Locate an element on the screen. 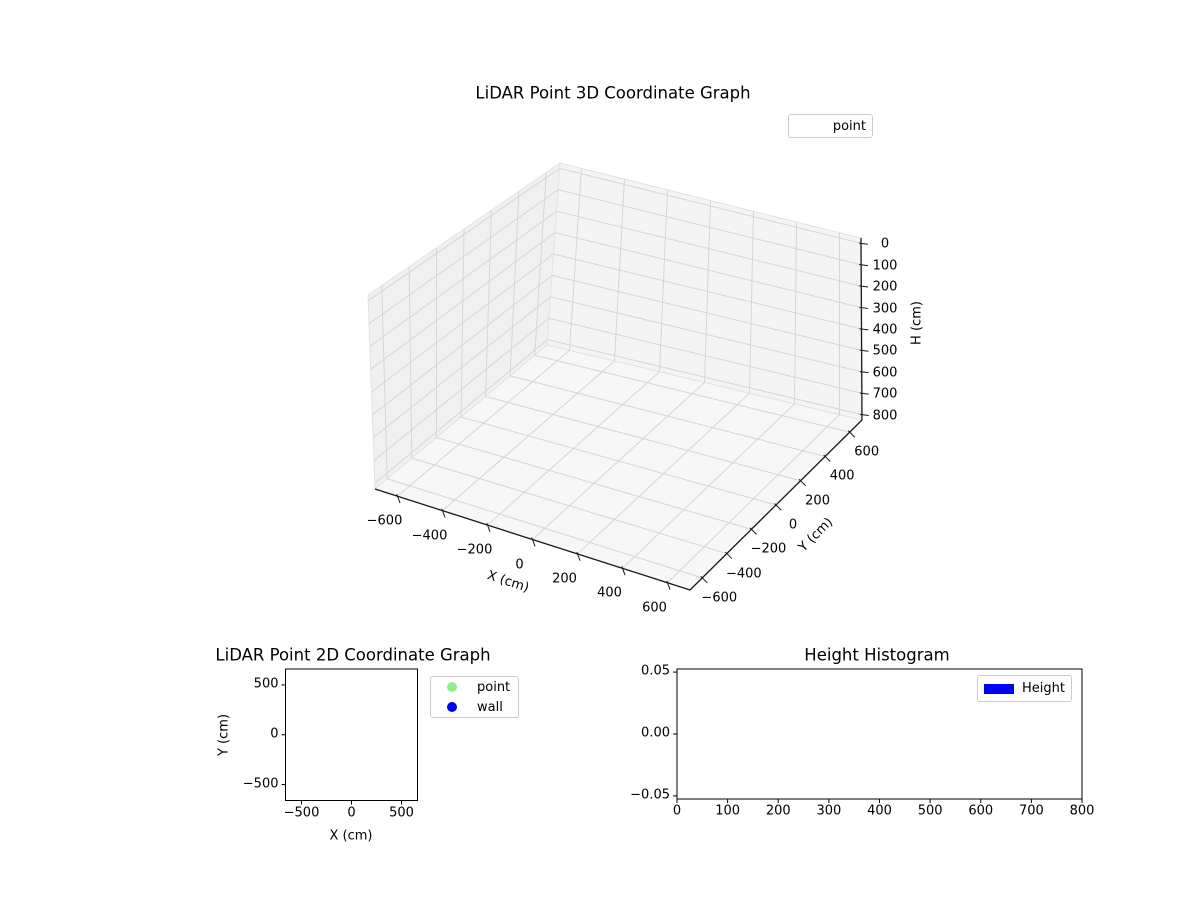  height-swatch-icon is located at coordinates (999, 688).